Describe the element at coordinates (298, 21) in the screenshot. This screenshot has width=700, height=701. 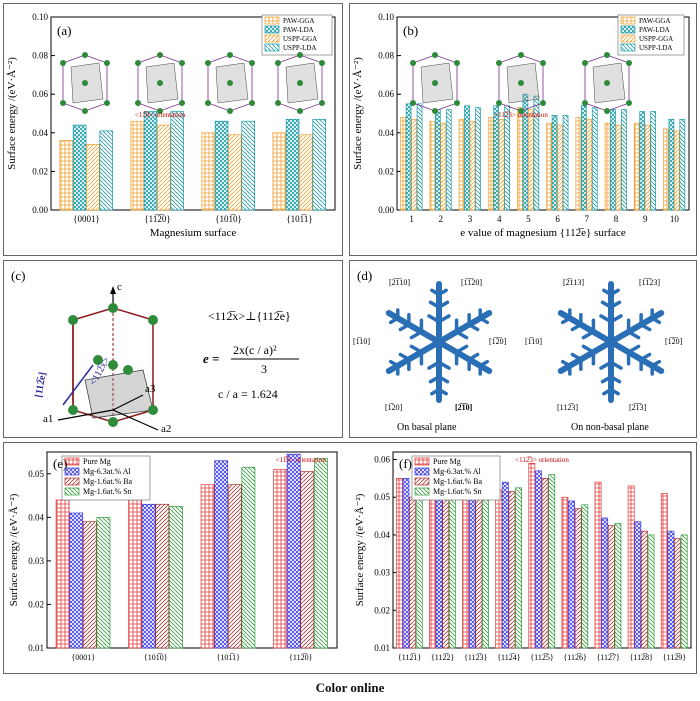
I see `legend-label: PAW-GGA` at that location.